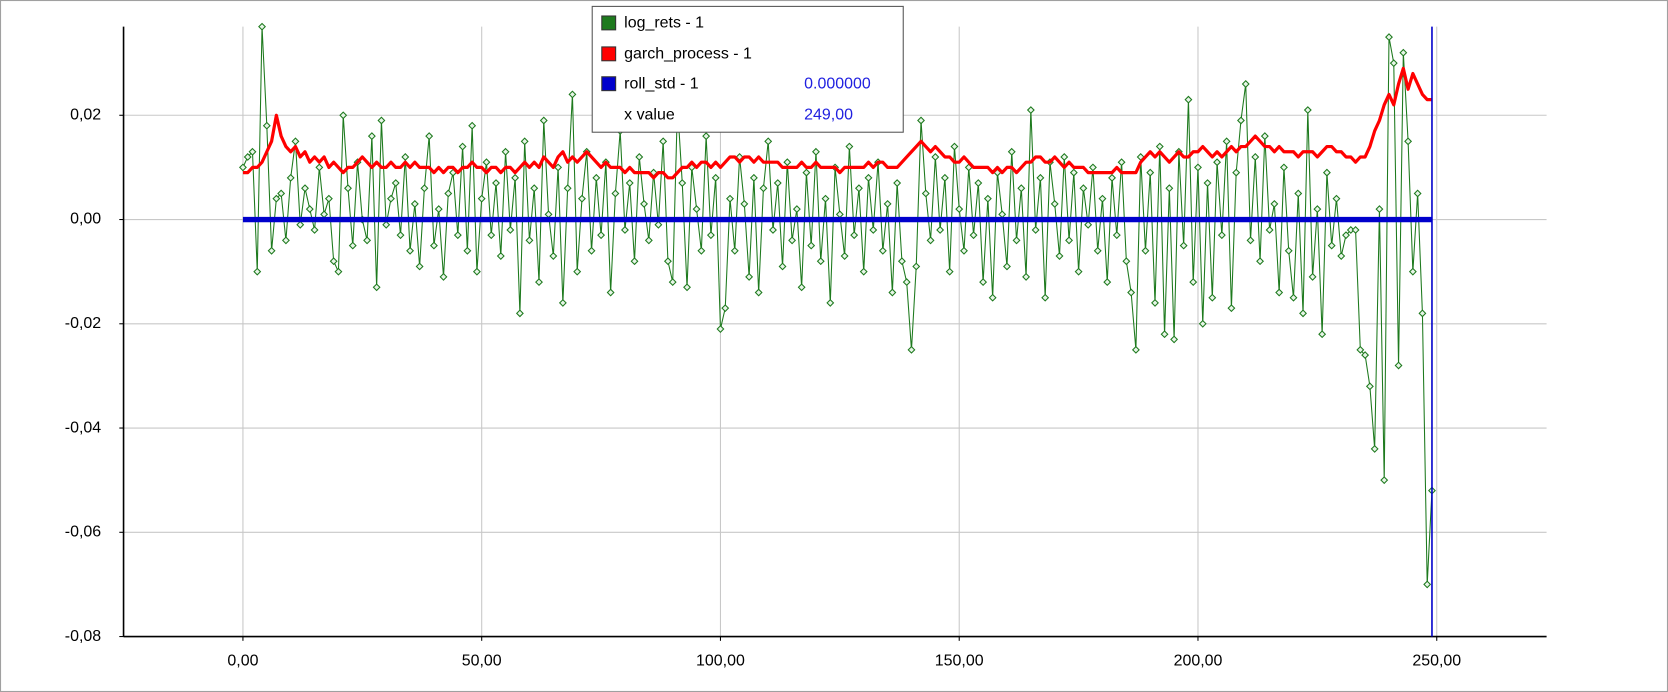 Image resolution: width=1668 pixels, height=692 pixels. I want to click on x-tick-label: 250,00, so click(1436, 660).